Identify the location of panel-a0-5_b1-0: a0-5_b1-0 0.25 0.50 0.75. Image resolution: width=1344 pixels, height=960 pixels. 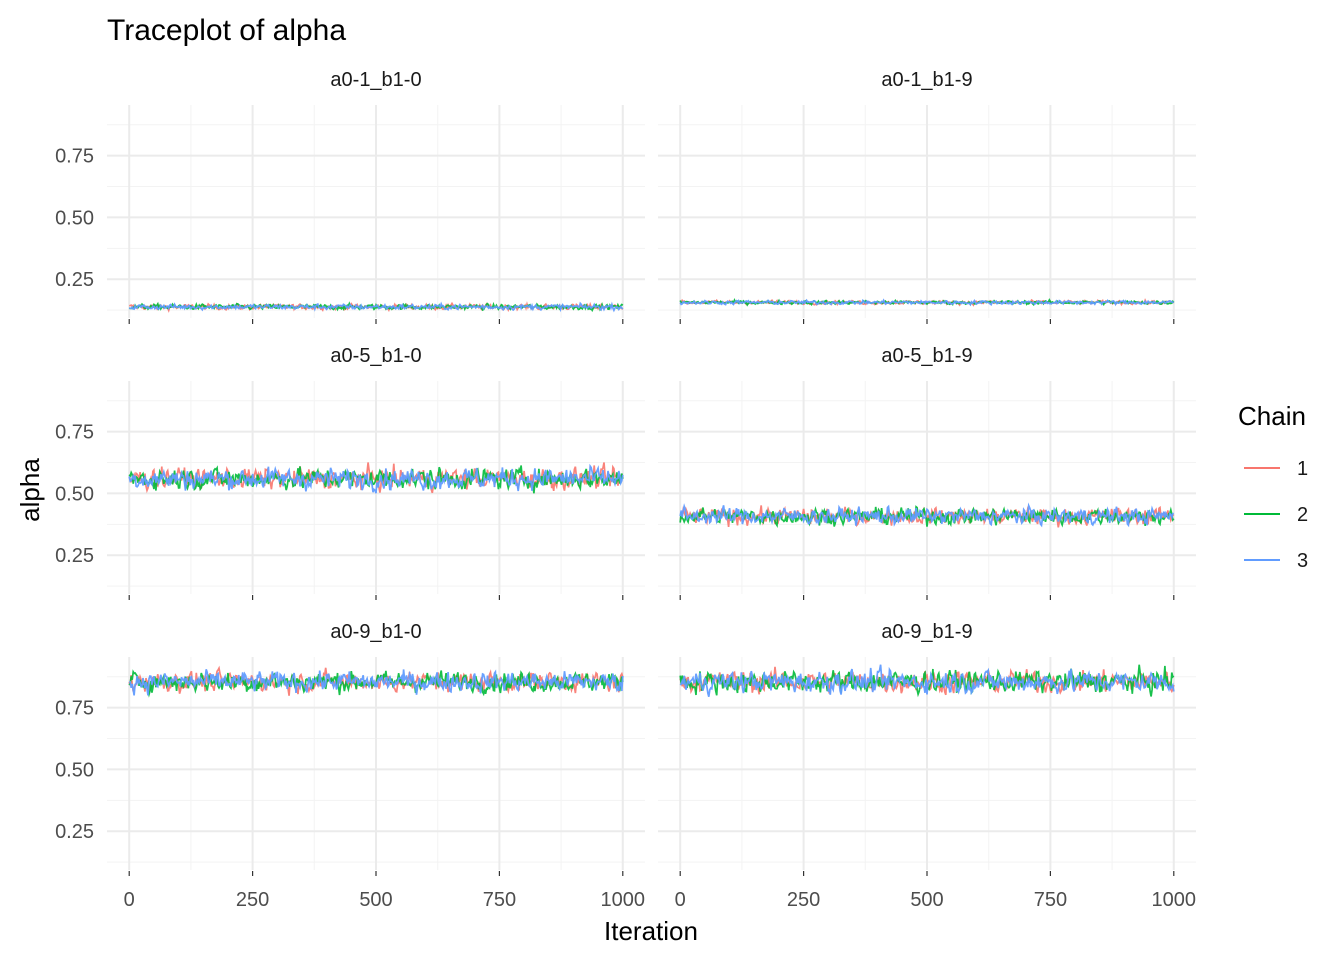
(350, 472).